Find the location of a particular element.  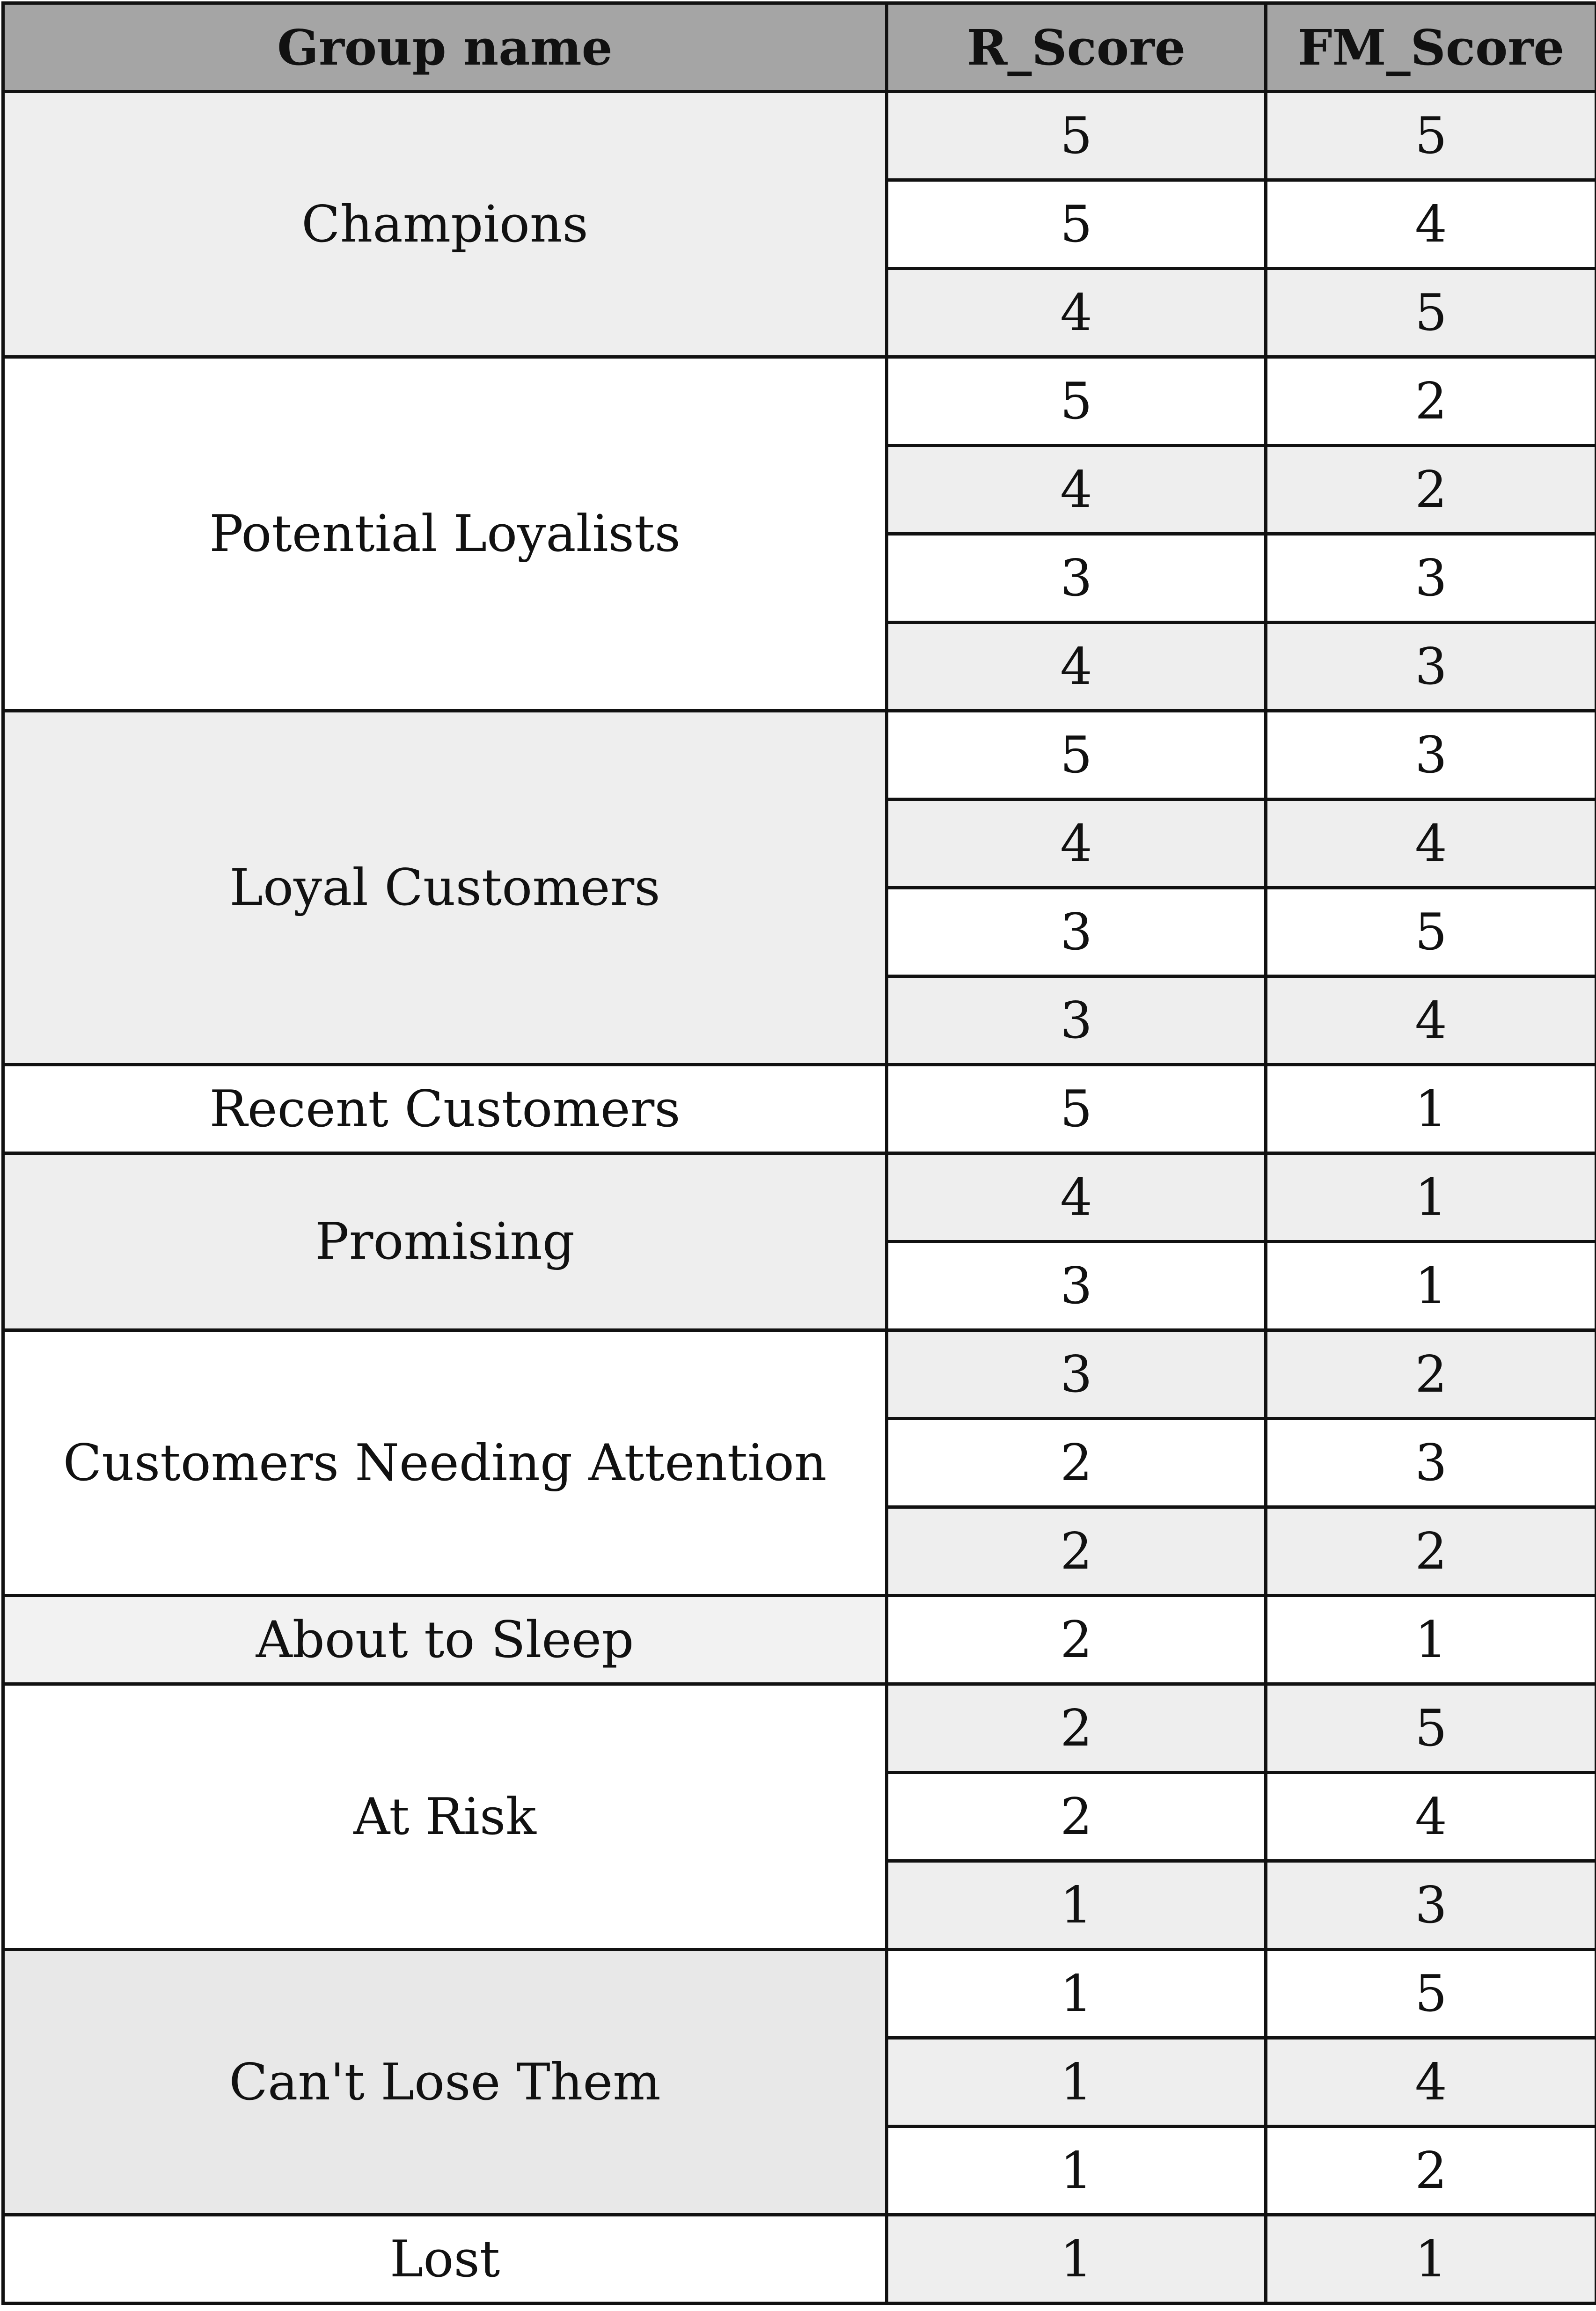

group-name-cell: Potential Loyalists is located at coordinates (444, 533).